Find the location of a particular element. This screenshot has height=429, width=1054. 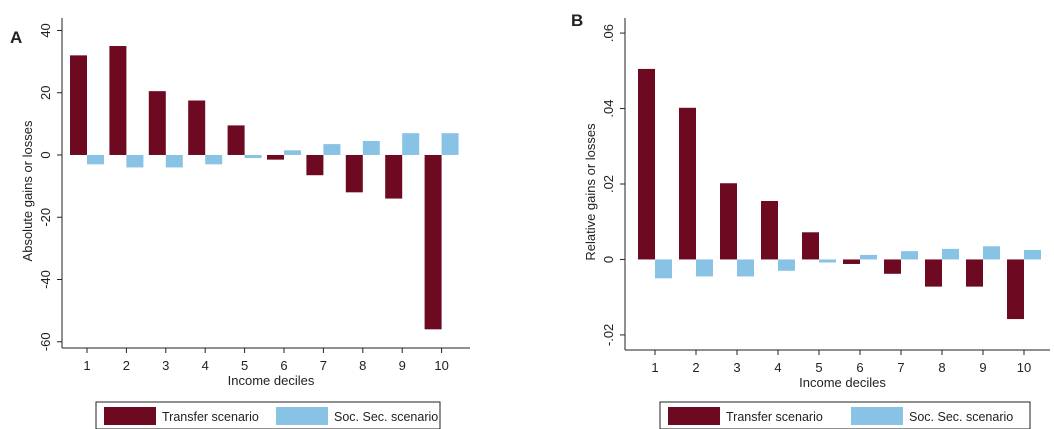

panel-label: B is located at coordinates (577, 20).